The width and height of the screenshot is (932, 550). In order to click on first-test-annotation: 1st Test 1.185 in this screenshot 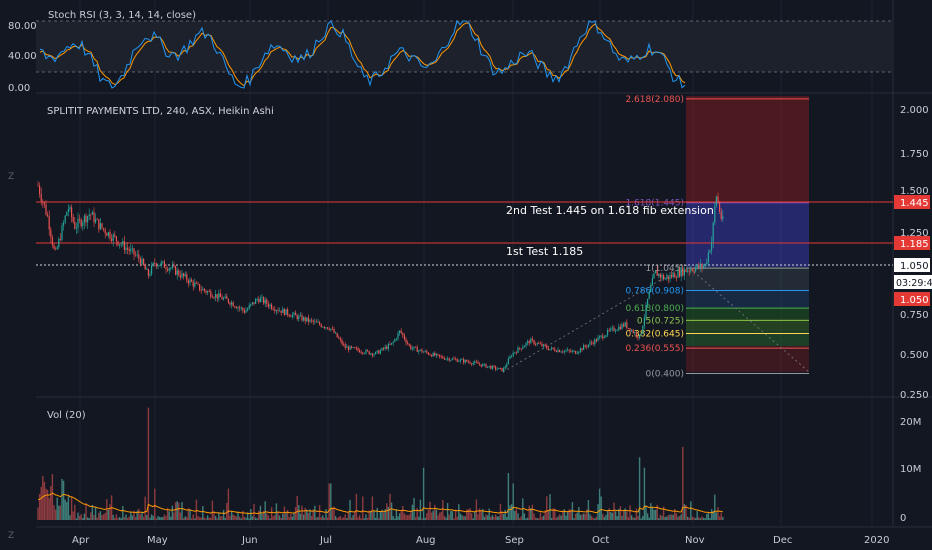, I will do `click(544, 251)`.